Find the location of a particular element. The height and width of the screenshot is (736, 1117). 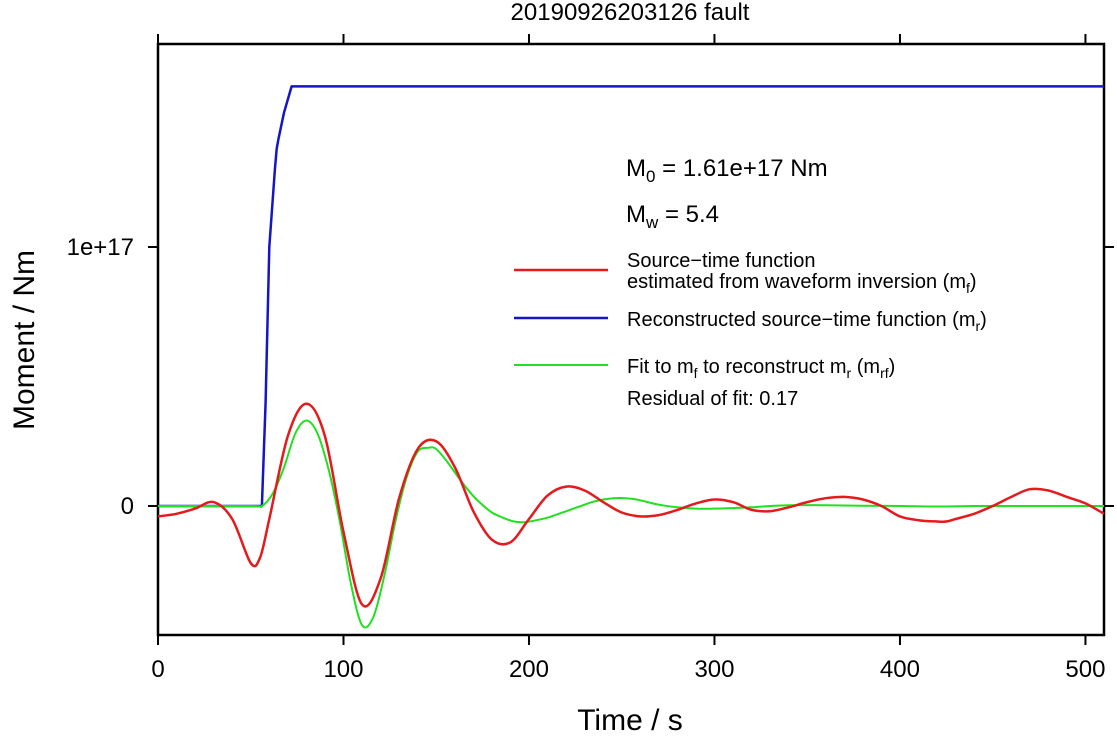

y-axis-label: Moment / Nm is located at coordinates (24, 340).